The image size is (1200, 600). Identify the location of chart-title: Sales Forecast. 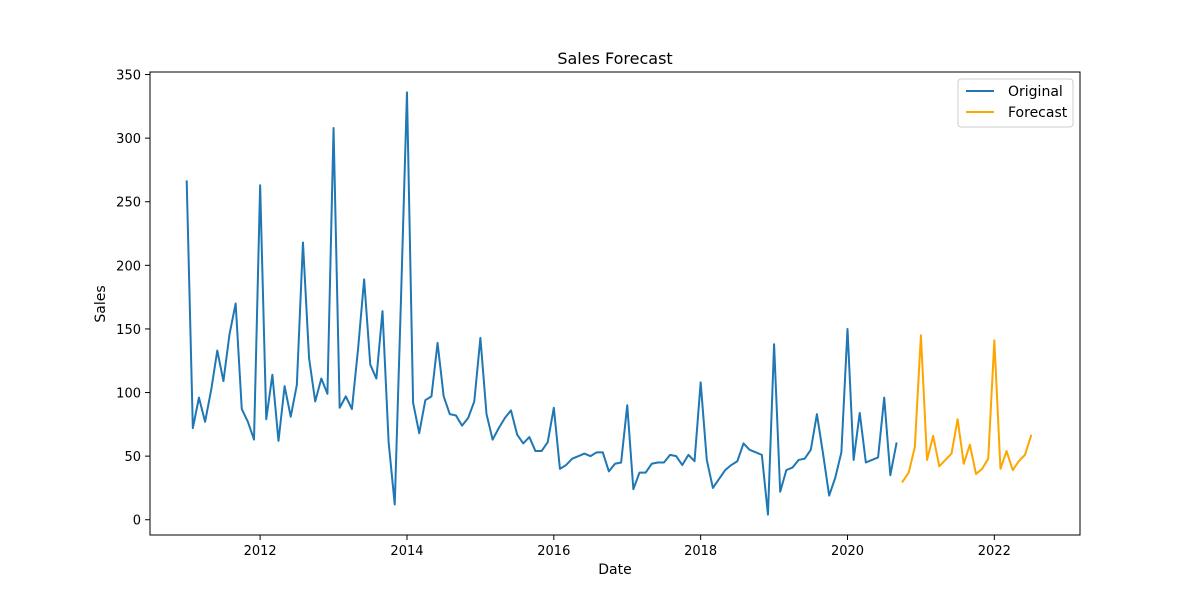
(614, 58).